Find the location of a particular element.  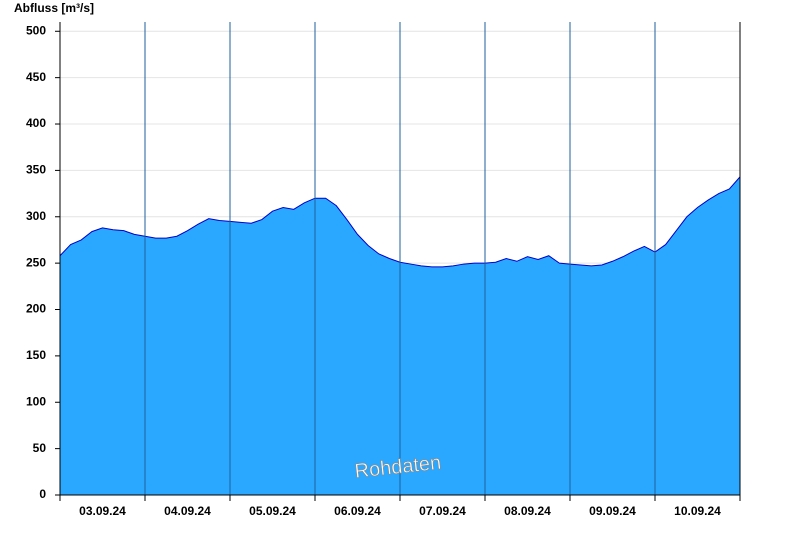

y-tick-label: 300 is located at coordinates (36, 216).